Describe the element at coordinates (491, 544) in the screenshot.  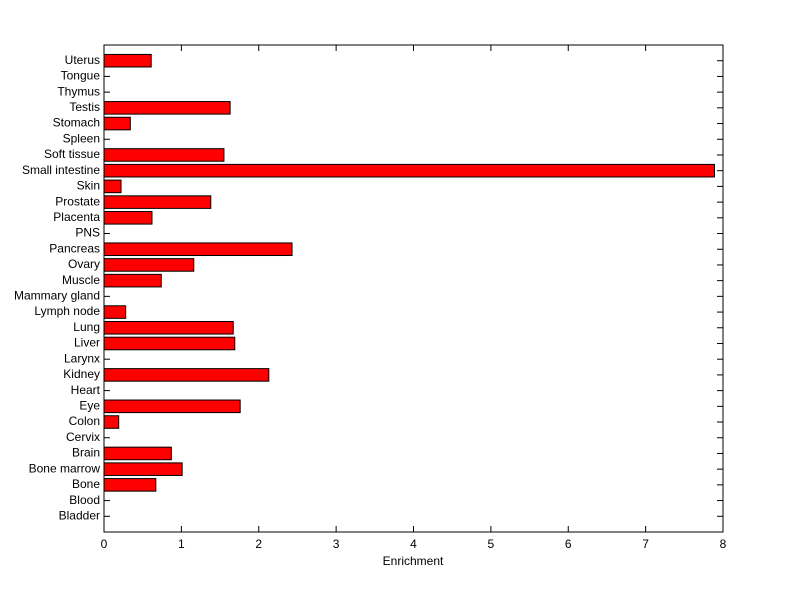
I see `x-tick-label: 5` at that location.